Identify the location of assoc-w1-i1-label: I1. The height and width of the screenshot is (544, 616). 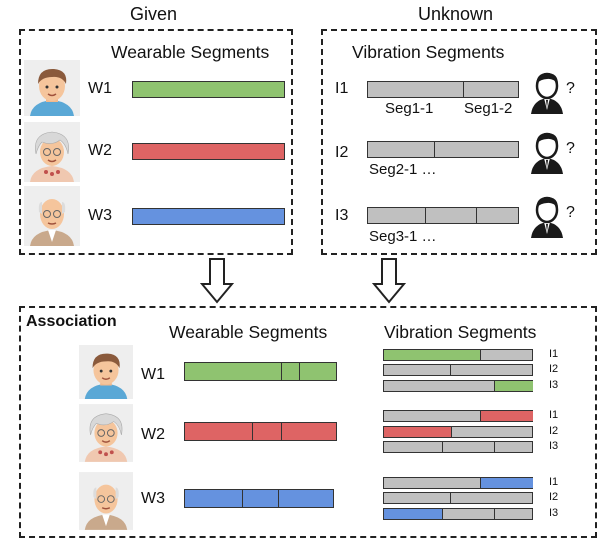
(554, 354).